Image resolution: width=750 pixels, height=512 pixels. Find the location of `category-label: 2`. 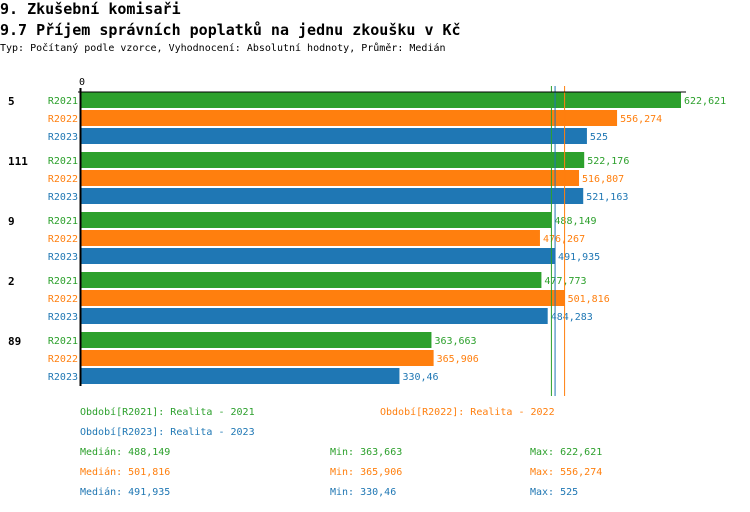

category-label: 2 is located at coordinates (11, 281).